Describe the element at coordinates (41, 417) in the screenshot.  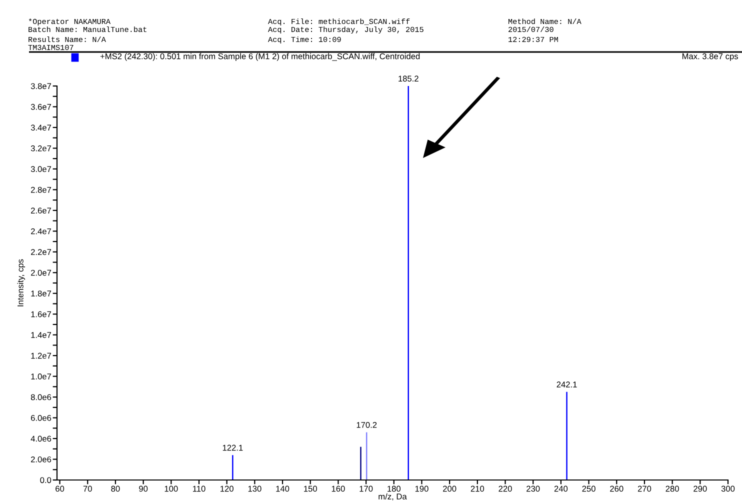
I see `y-tick-label: 6.0e6` at that location.